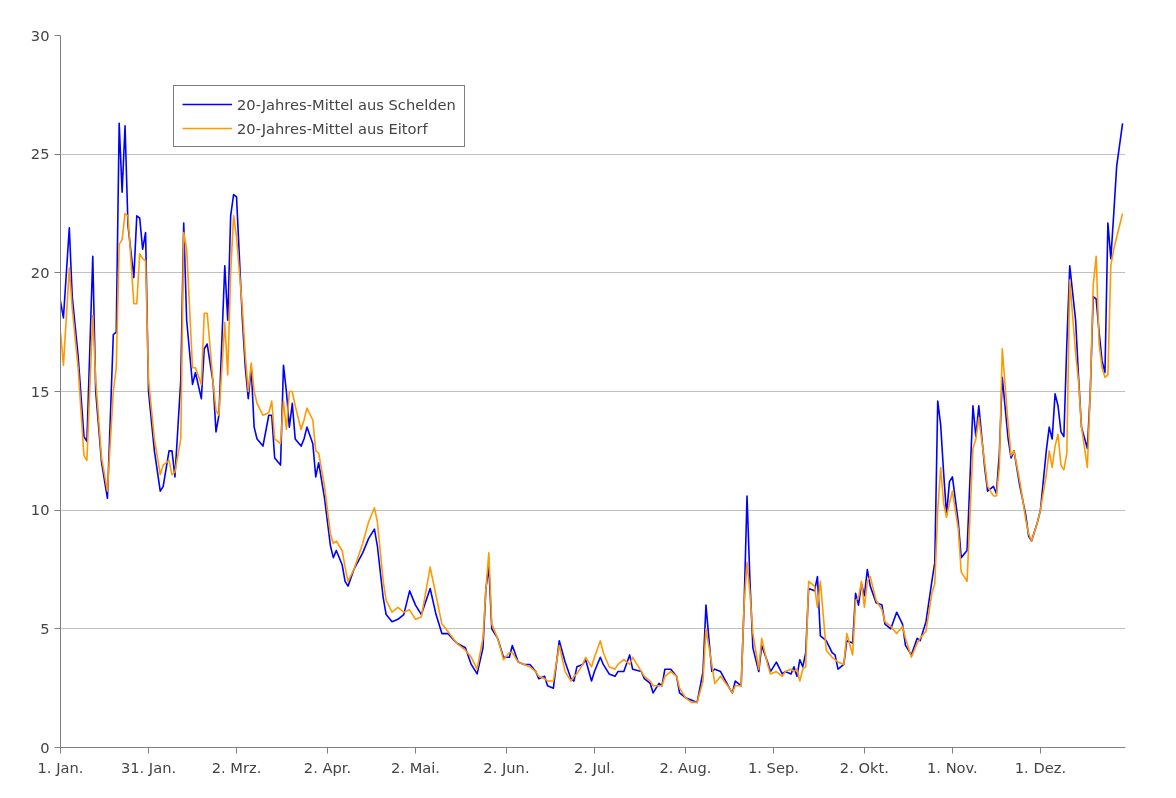 Image resolution: width=1176 pixels, height=798 pixels. Describe the element at coordinates (40, 272) in the screenshot. I see `y-tick-label: 20` at that location.